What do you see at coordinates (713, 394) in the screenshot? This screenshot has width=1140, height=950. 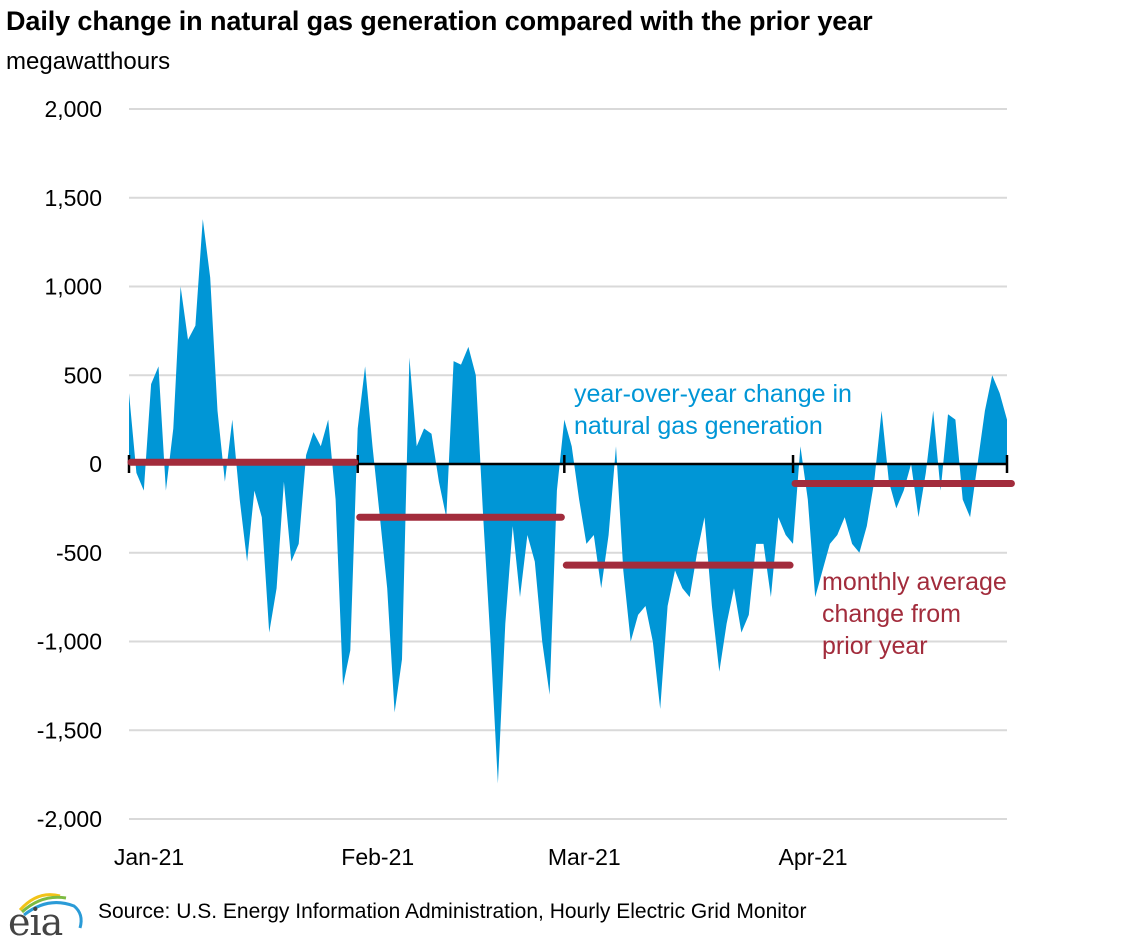 I see `area-annotation-line: year-over-year change in` at bounding box center [713, 394].